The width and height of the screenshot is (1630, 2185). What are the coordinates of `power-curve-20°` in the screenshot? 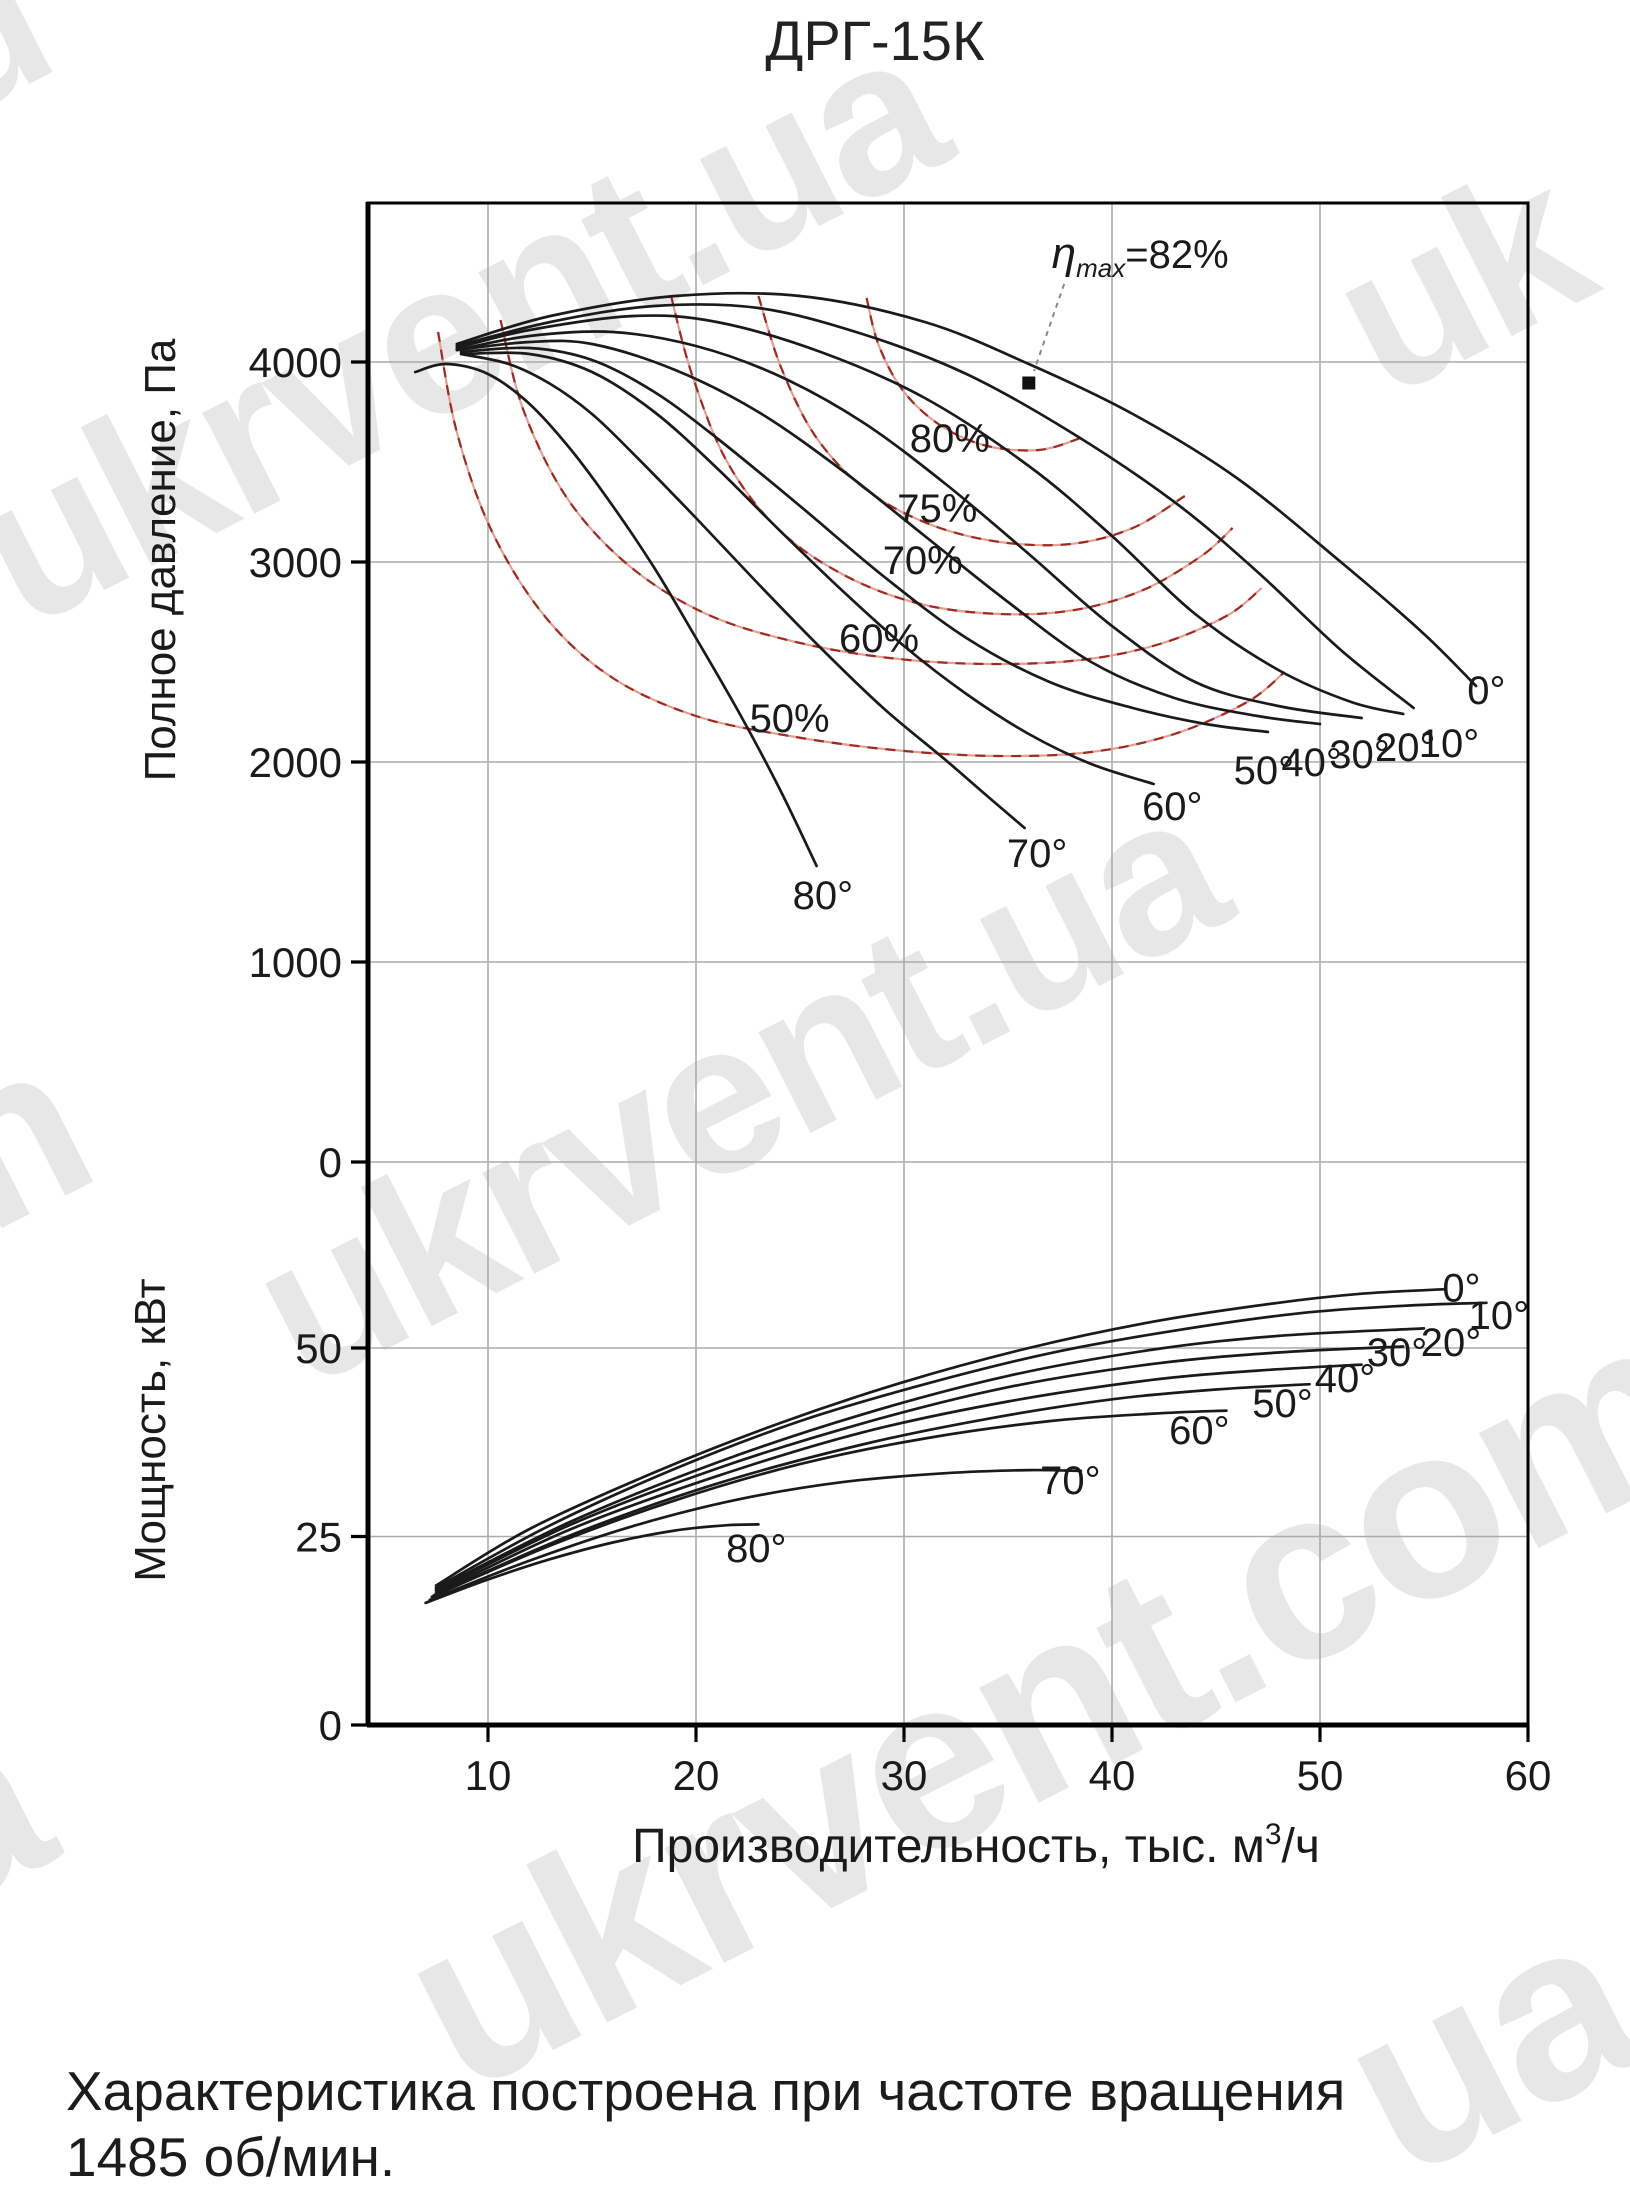 It's located at (930, 1459).